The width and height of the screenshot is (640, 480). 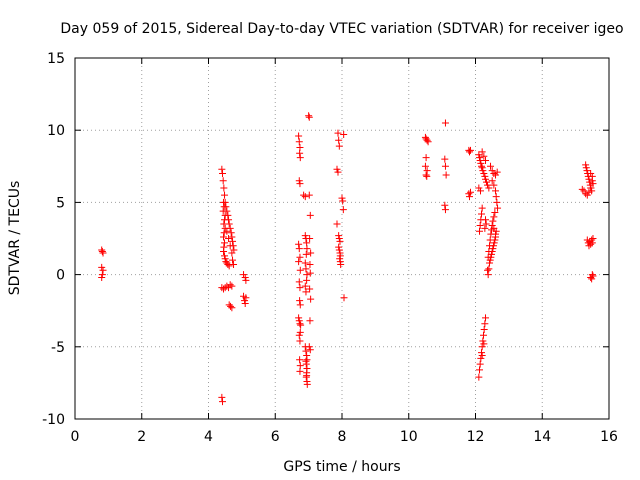 What do you see at coordinates (208, 437) in the screenshot?
I see `x-tick-label: 4` at bounding box center [208, 437].